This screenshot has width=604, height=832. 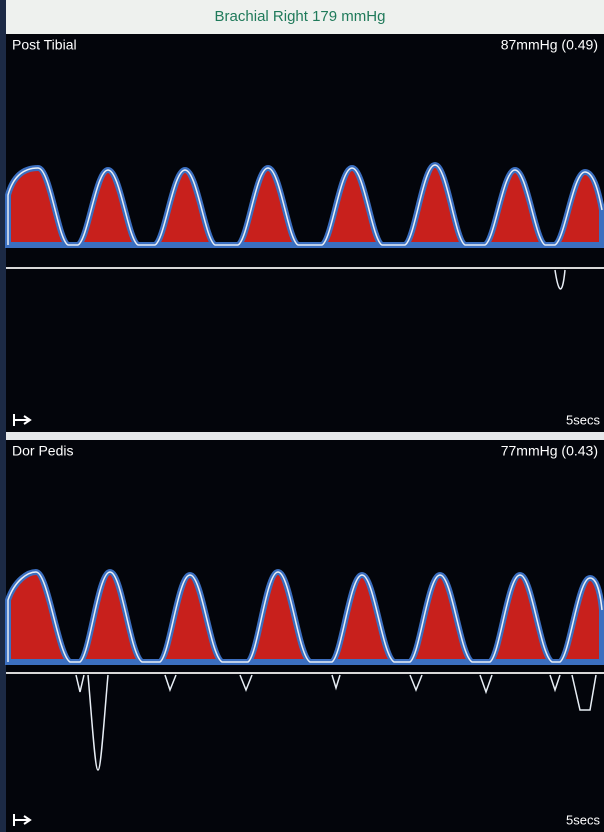 What do you see at coordinates (549, 45) in the screenshot?
I see `pressure-reading: 87mmHg (0.49)` at bounding box center [549, 45].